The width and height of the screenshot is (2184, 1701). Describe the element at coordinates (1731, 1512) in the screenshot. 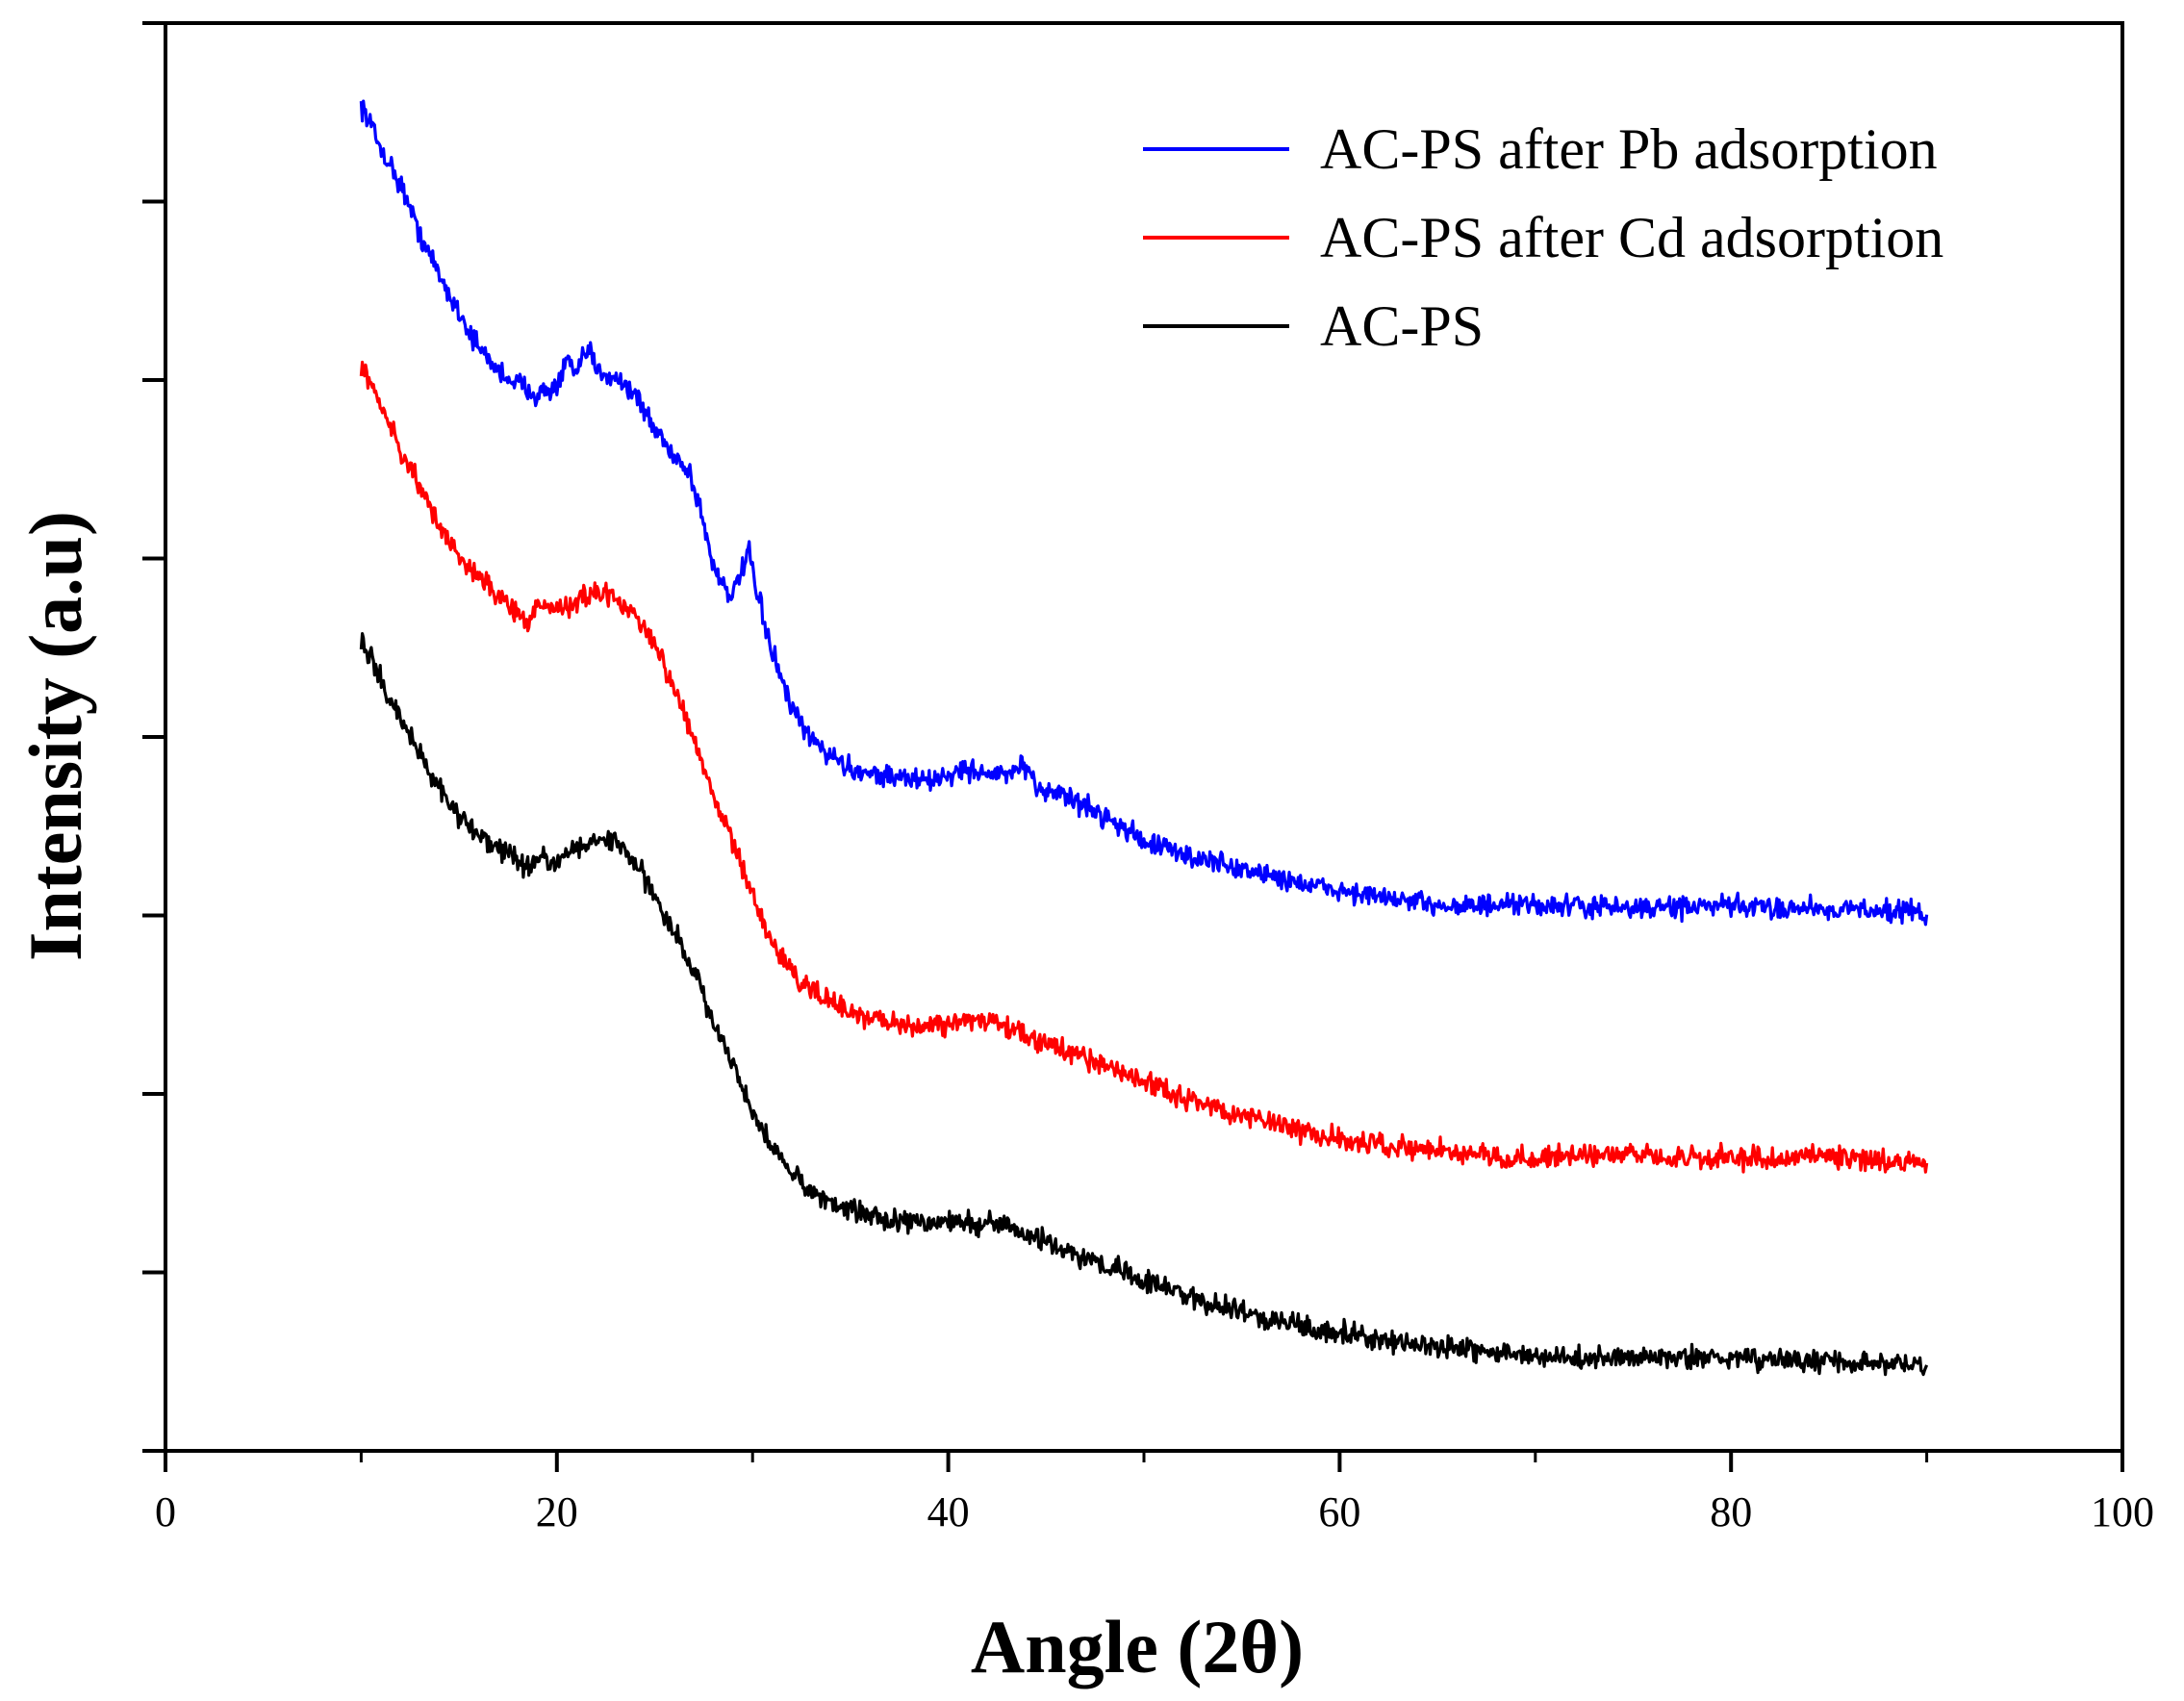

I see `x-tick-label: 80` at that location.